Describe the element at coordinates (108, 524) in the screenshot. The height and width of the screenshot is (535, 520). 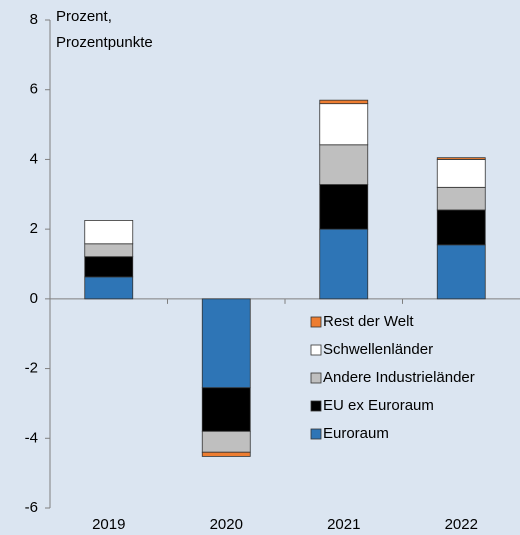
I see `x-tick-label: 2019` at that location.